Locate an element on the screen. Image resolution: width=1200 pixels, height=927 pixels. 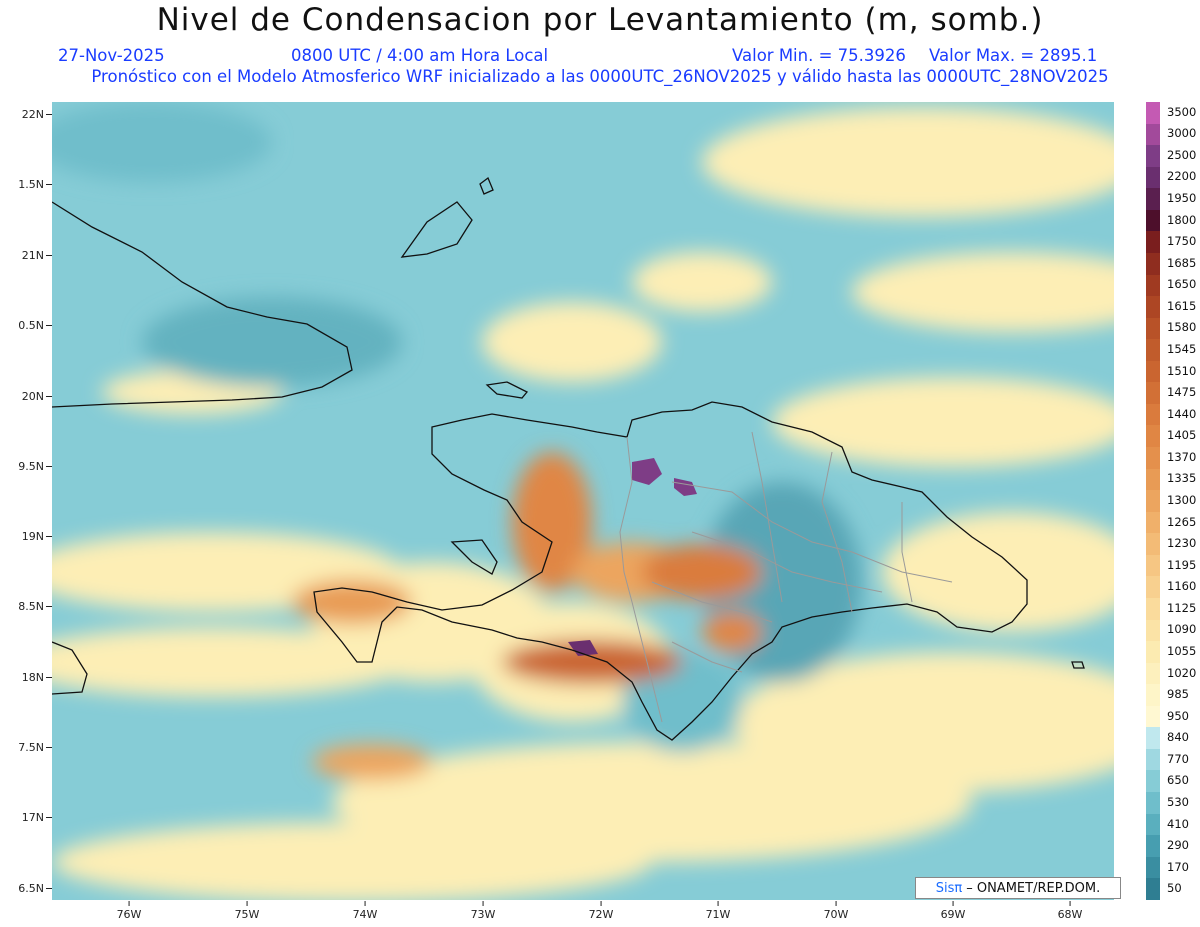
lat-label: 8.5N is located at coordinates (26, 606).